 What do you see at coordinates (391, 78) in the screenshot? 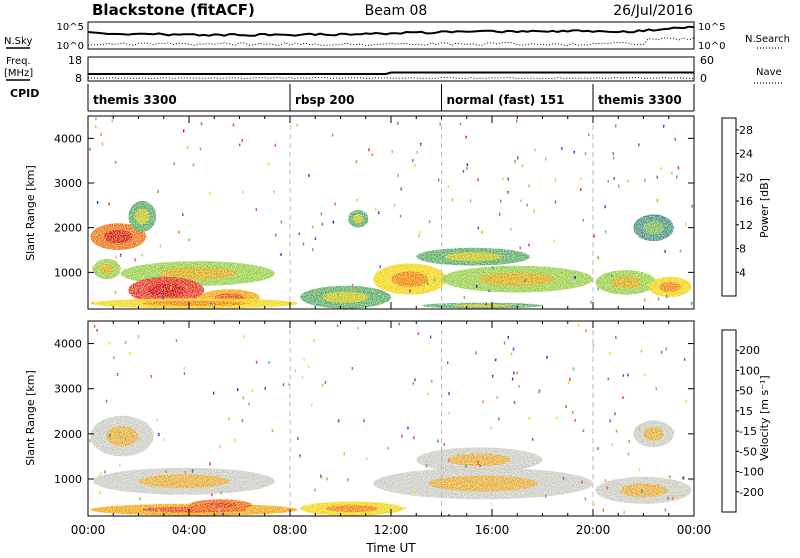
I see `nave-trace` at bounding box center [391, 78].